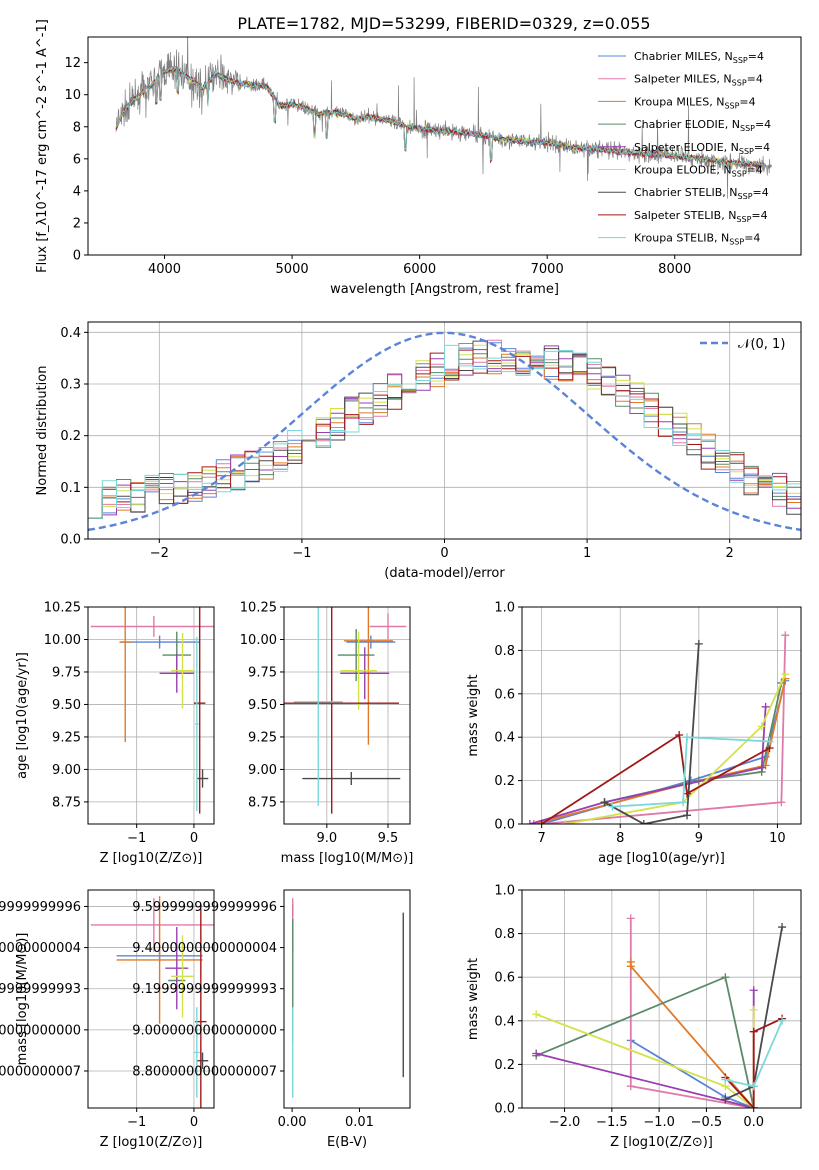  What do you see at coordinates (40, 1030) in the screenshot?
I see `y-tick-label: 9.0000000000000000` at bounding box center [40, 1030].